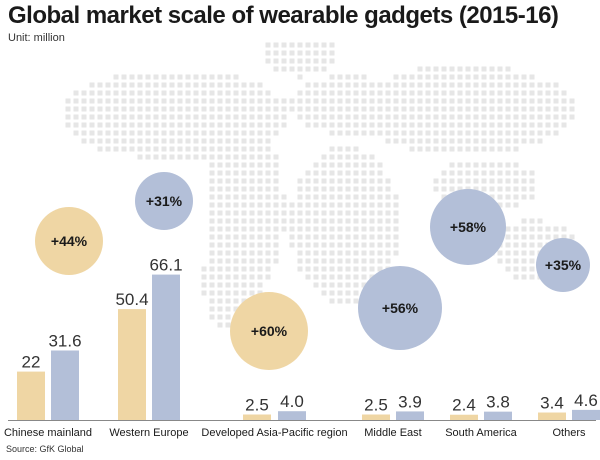 The height and width of the screenshot is (460, 600). I want to click on bar-2016, so click(498, 415).